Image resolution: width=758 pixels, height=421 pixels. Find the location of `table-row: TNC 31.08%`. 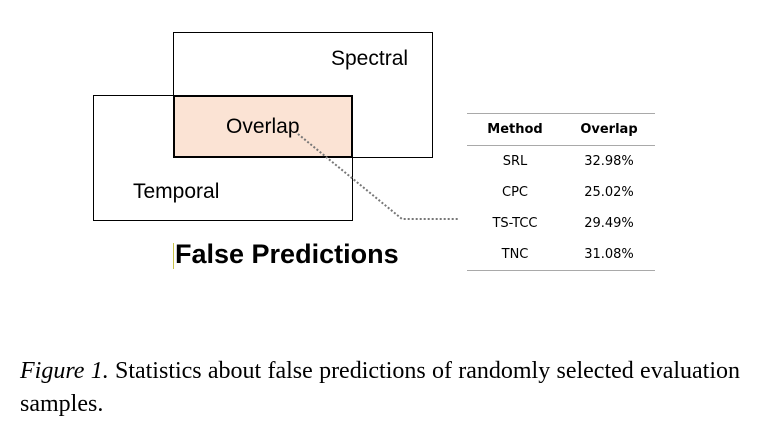

table-row: TNC 31.08% is located at coordinates (561, 255).